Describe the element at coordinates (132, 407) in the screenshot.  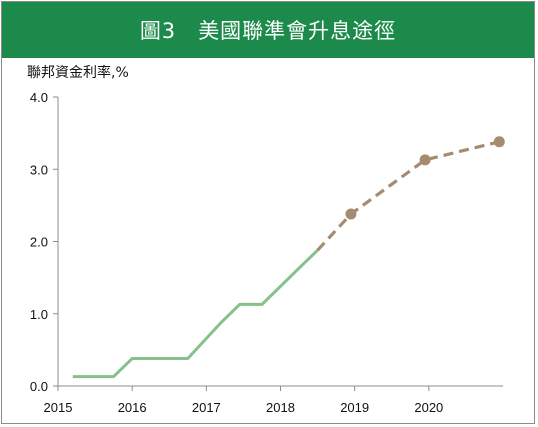
I see `x-tick-label: 2016` at that location.